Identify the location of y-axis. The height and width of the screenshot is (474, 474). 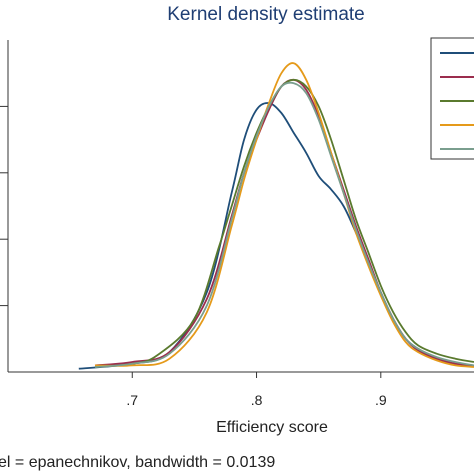
(4, 206).